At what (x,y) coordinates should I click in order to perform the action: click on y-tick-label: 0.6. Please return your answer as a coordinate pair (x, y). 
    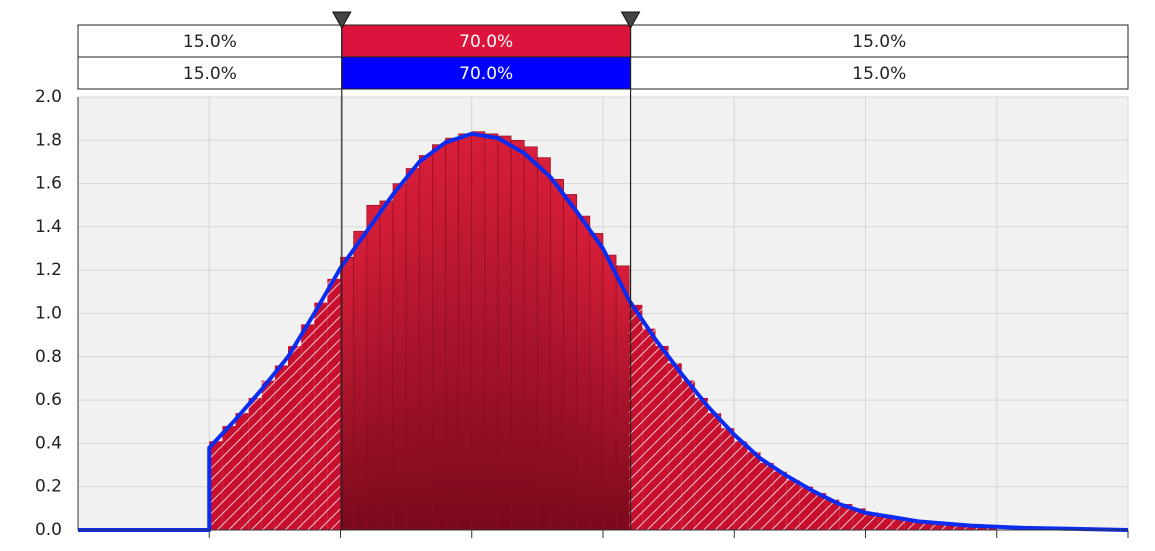
    Looking at the image, I should click on (48, 400).